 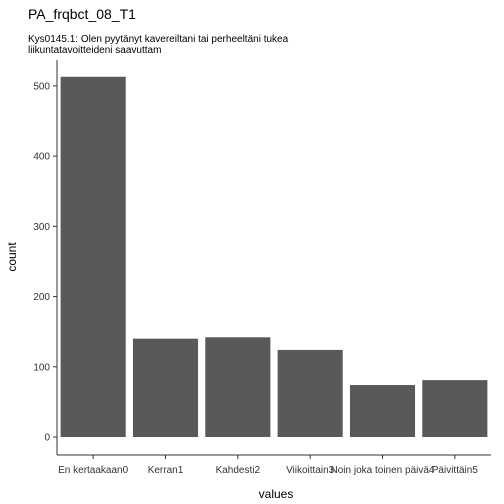 I want to click on x-tick-label-0: En kertaakaan0, so click(x=93, y=470).